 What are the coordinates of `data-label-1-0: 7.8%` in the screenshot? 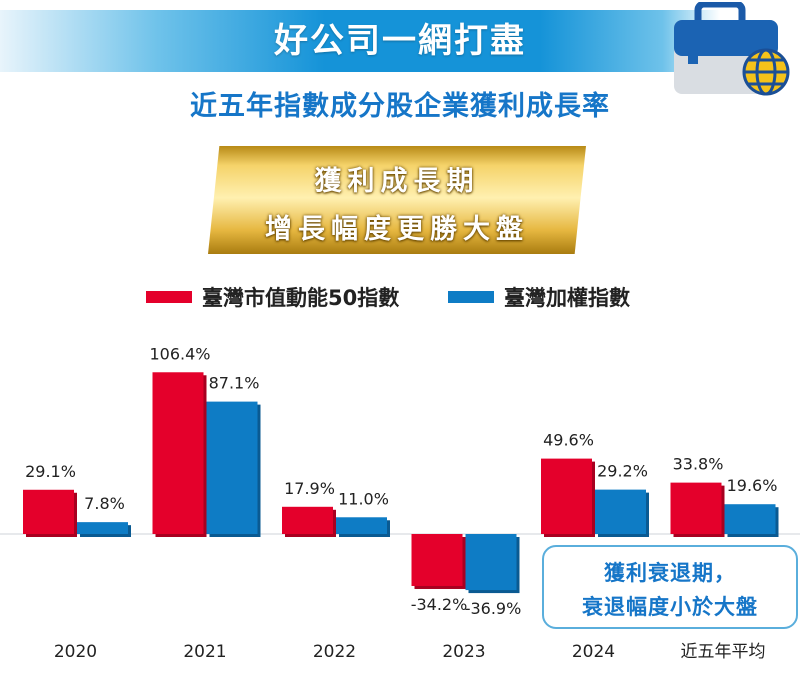 It's located at (104, 503).